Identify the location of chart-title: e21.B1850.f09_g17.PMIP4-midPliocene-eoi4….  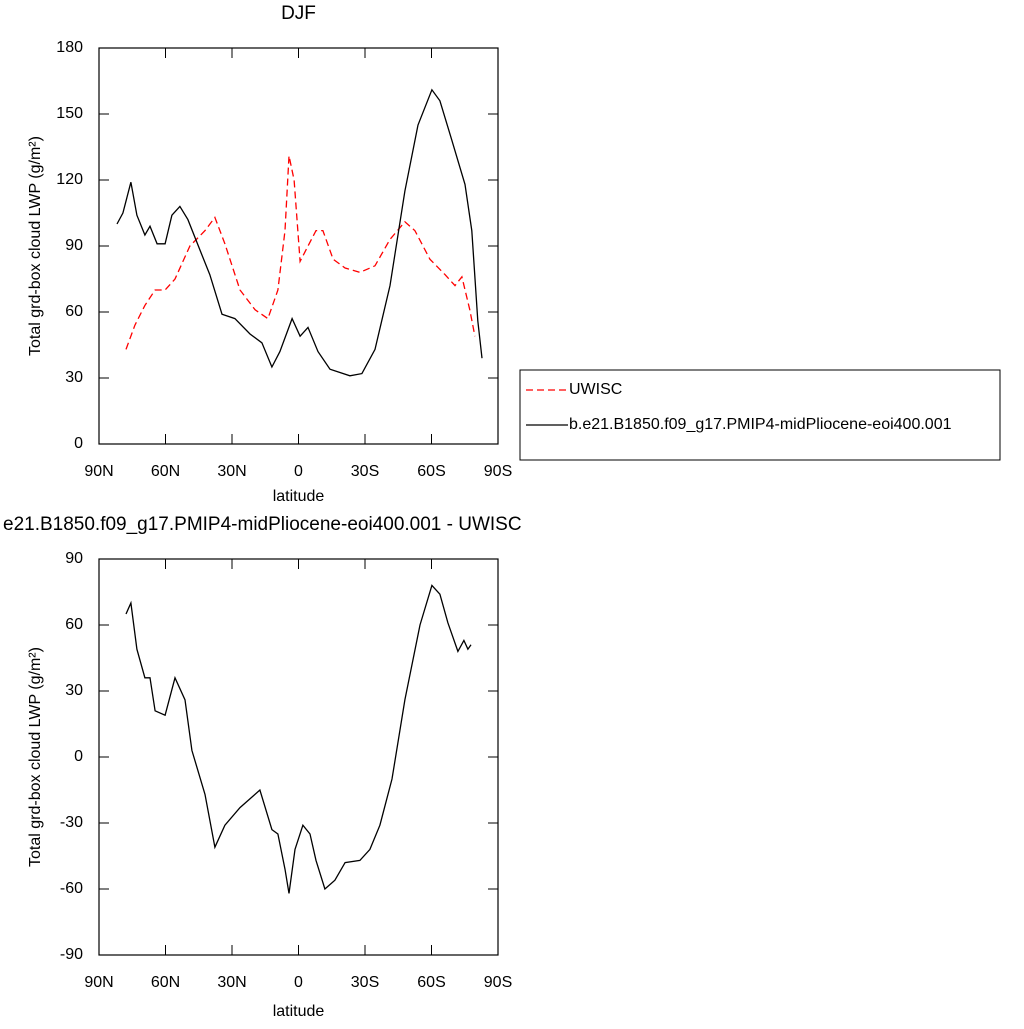
(262, 524).